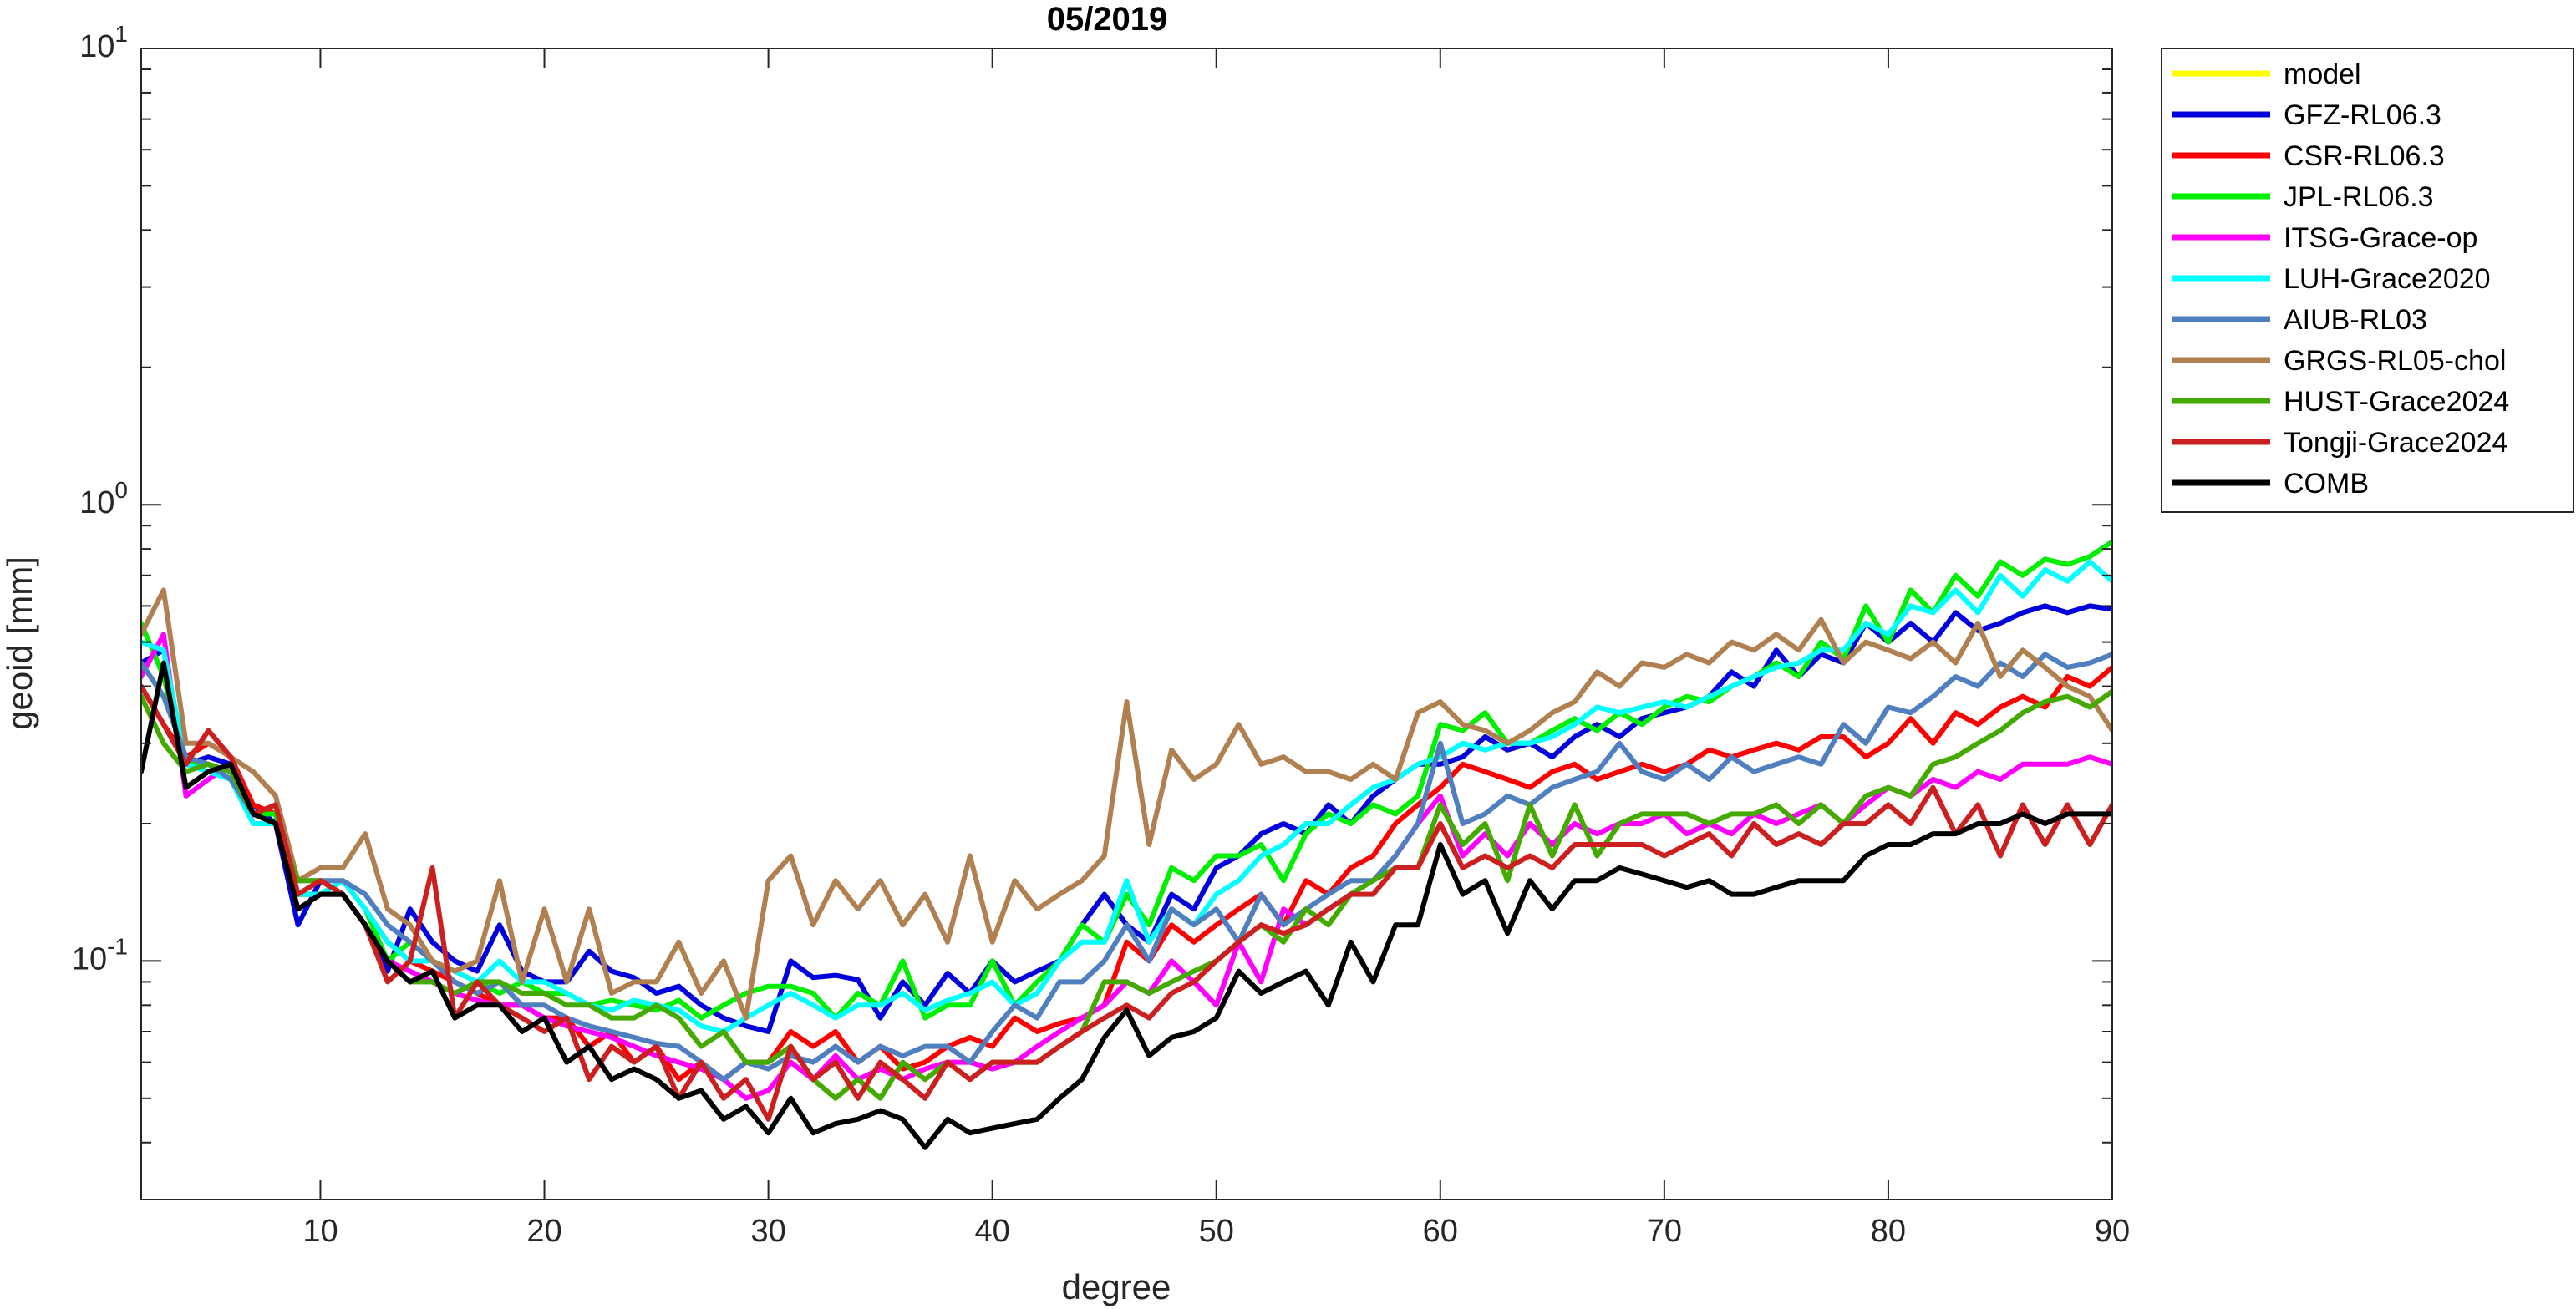 The width and height of the screenshot is (2576, 1309). Describe the element at coordinates (1216, 1231) in the screenshot. I see `x-tick-label: 50` at that location.